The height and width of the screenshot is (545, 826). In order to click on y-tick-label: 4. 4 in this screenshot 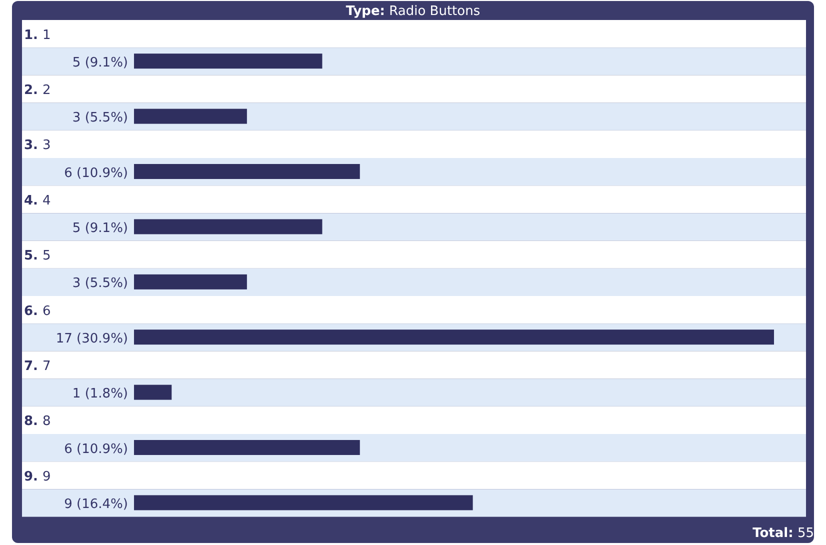, I will do `click(37, 200)`.